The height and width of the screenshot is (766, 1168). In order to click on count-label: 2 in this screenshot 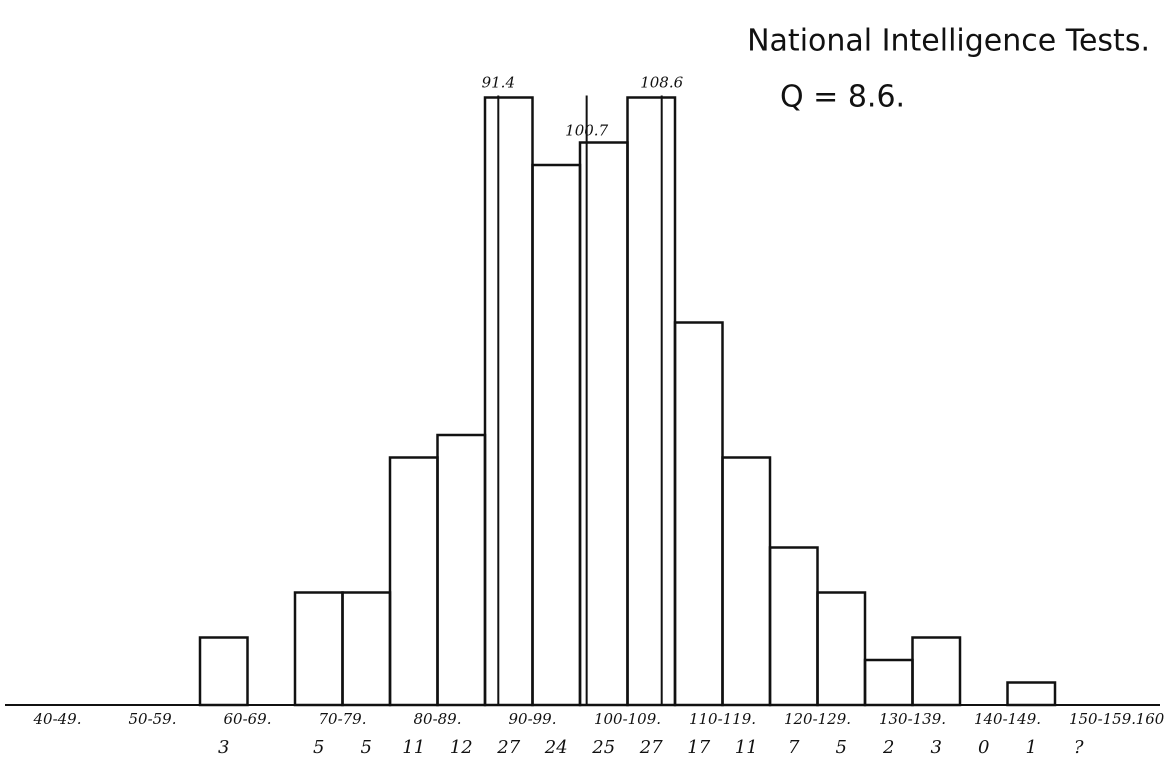, I will do `click(888, 747)`.